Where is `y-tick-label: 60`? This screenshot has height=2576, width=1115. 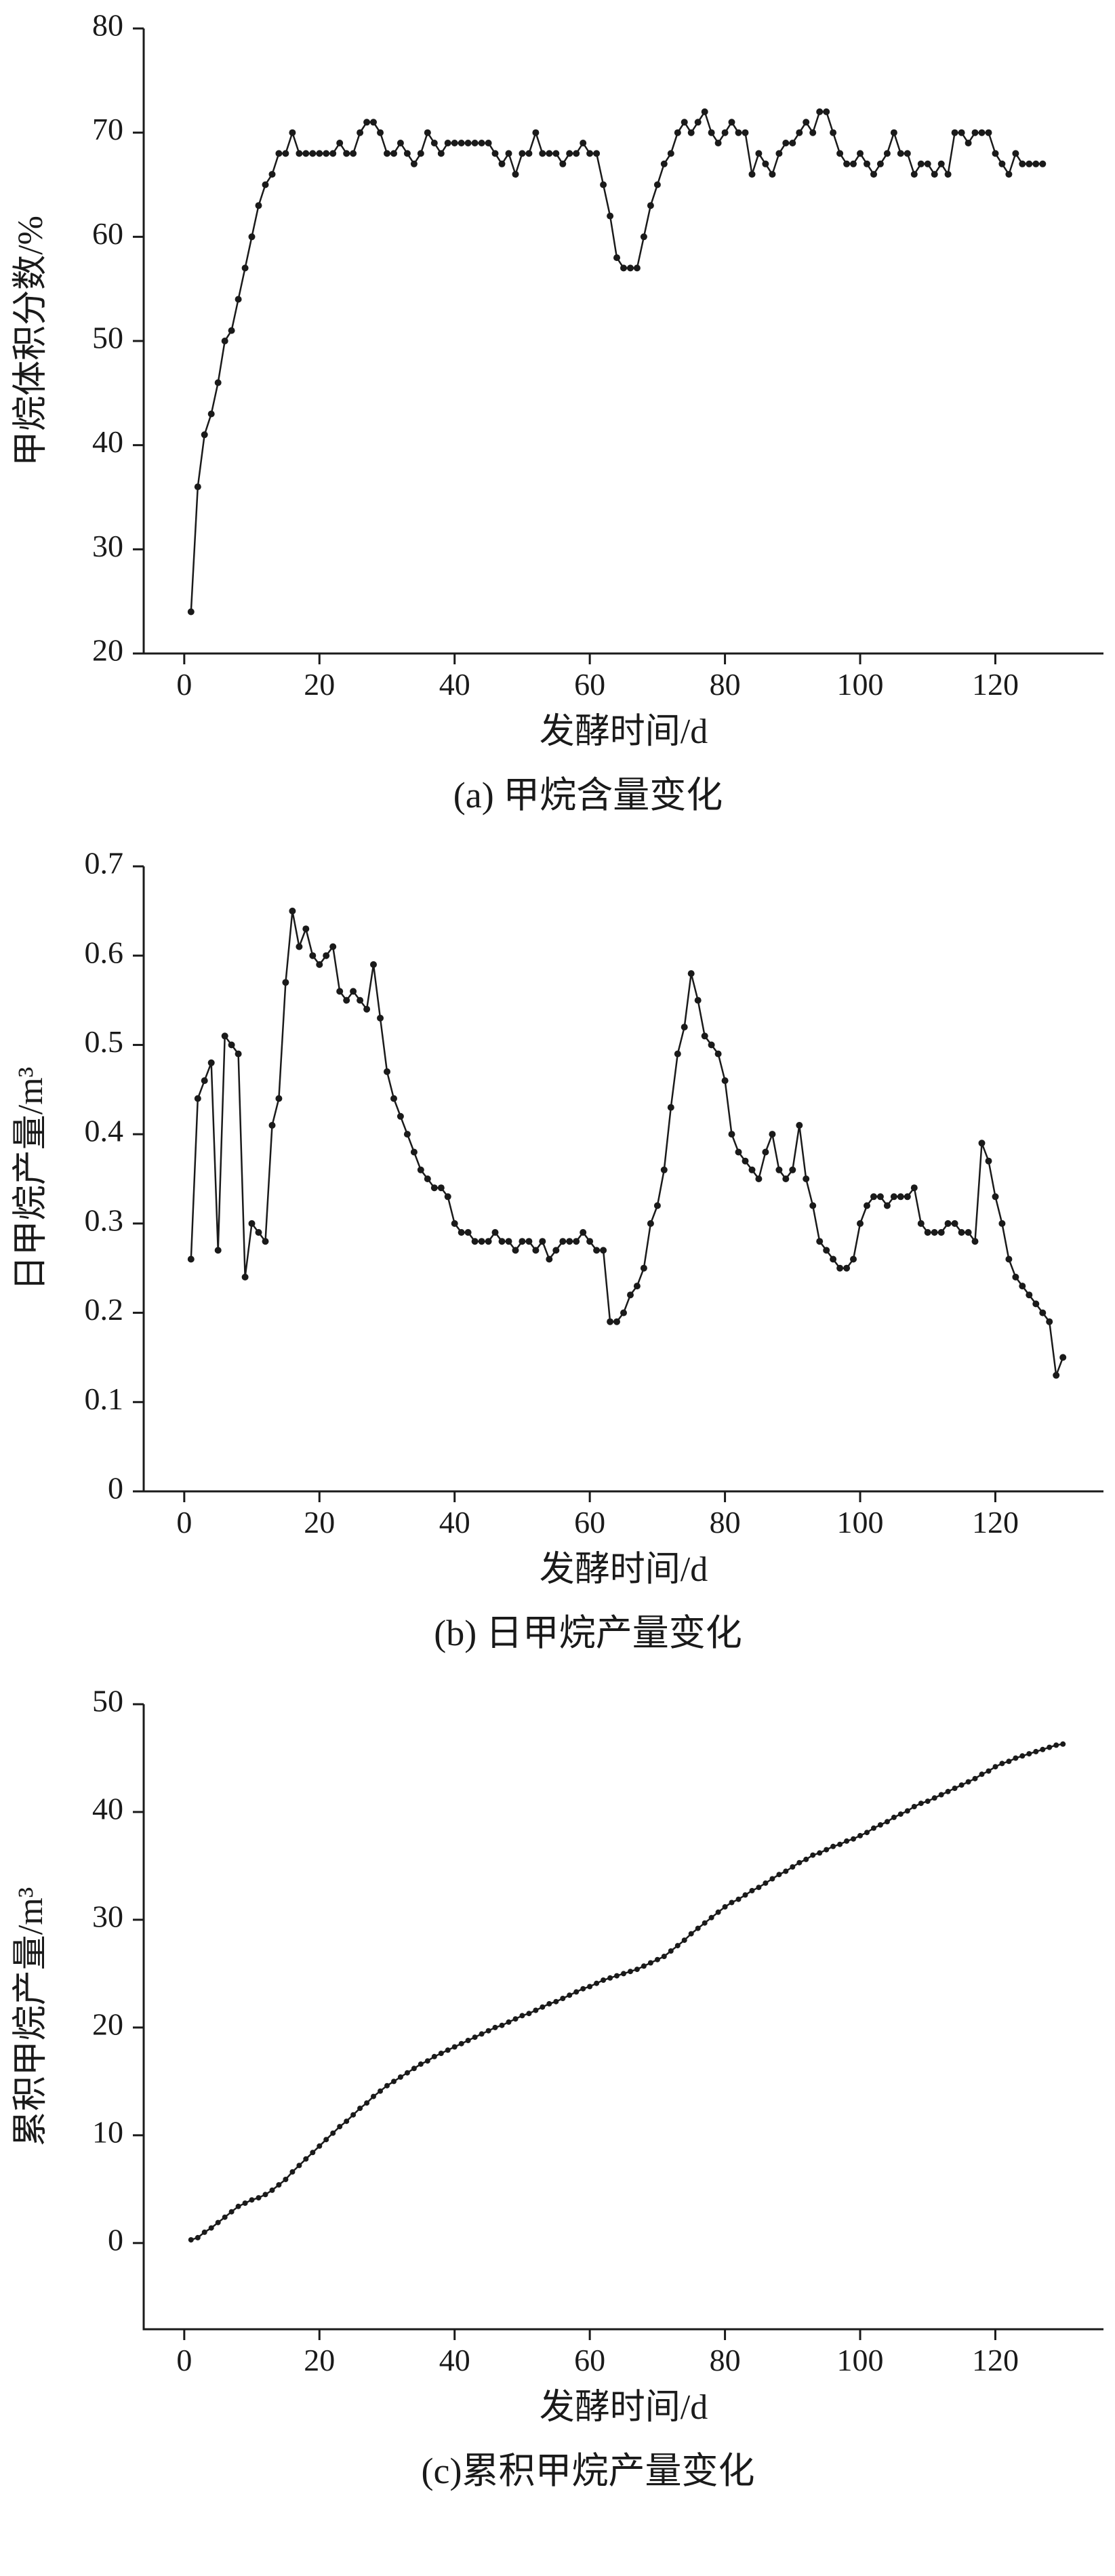
y-tick-label: 60 is located at coordinates (107, 233).